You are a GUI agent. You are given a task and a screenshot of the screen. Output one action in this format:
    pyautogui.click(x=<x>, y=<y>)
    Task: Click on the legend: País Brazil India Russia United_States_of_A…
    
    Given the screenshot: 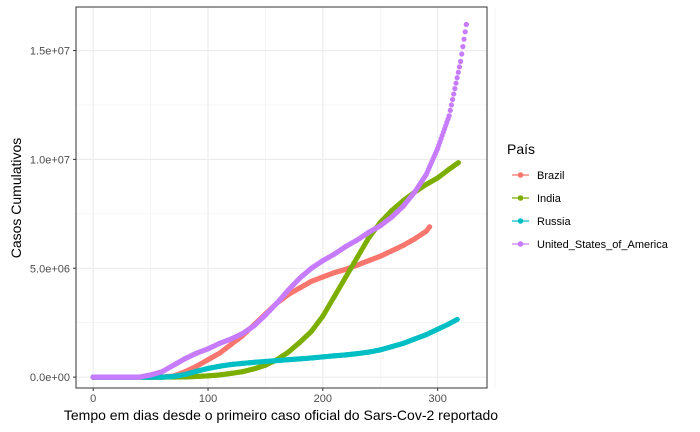 What is the action you would take?
    pyautogui.click(x=588, y=196)
    